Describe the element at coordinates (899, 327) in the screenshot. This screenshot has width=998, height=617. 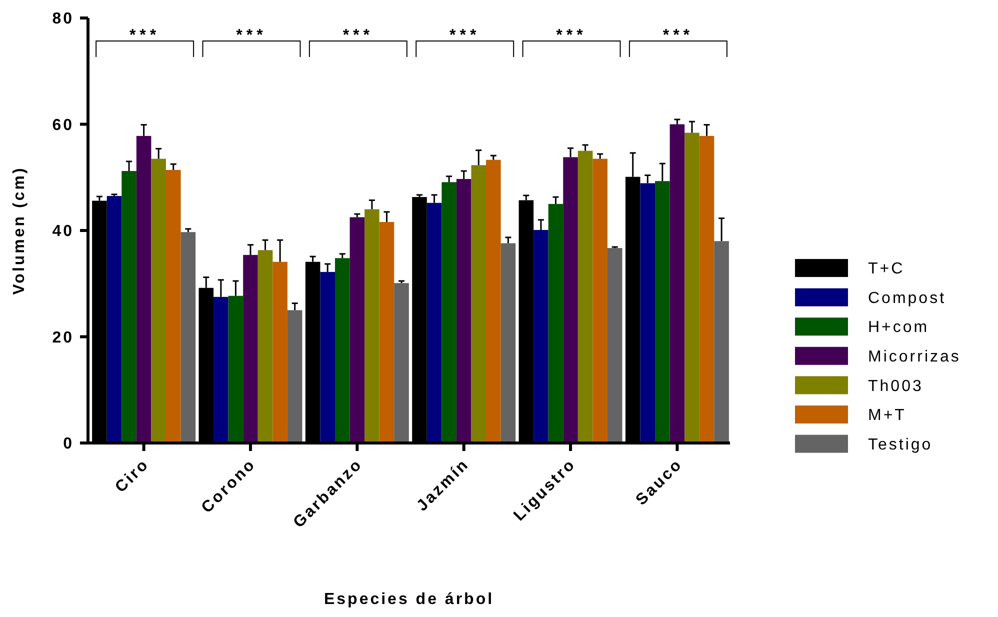
I see `legend-label: H+com` at that location.